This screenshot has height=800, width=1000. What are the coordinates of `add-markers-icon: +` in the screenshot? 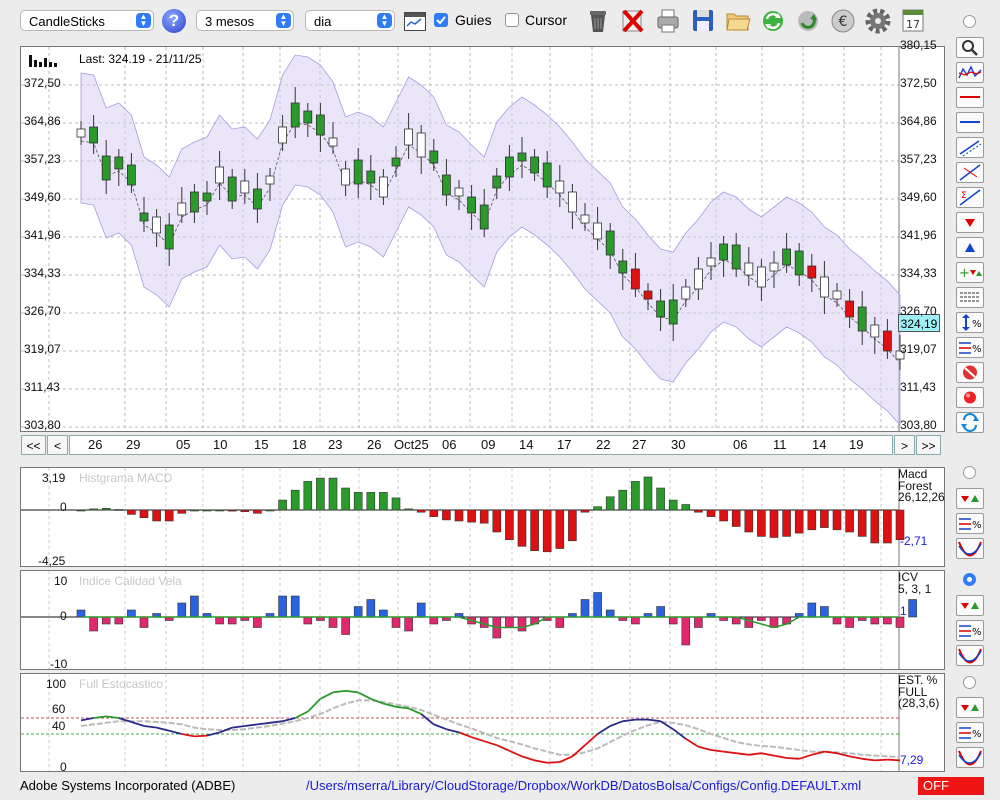 It's located at (970, 272).